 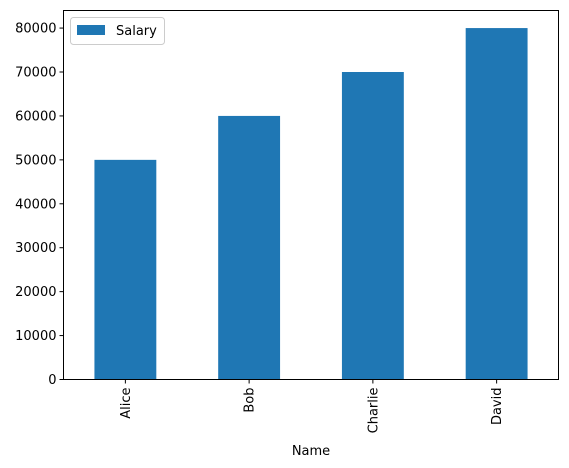 I want to click on x-axis-title: Name, so click(x=311, y=451).